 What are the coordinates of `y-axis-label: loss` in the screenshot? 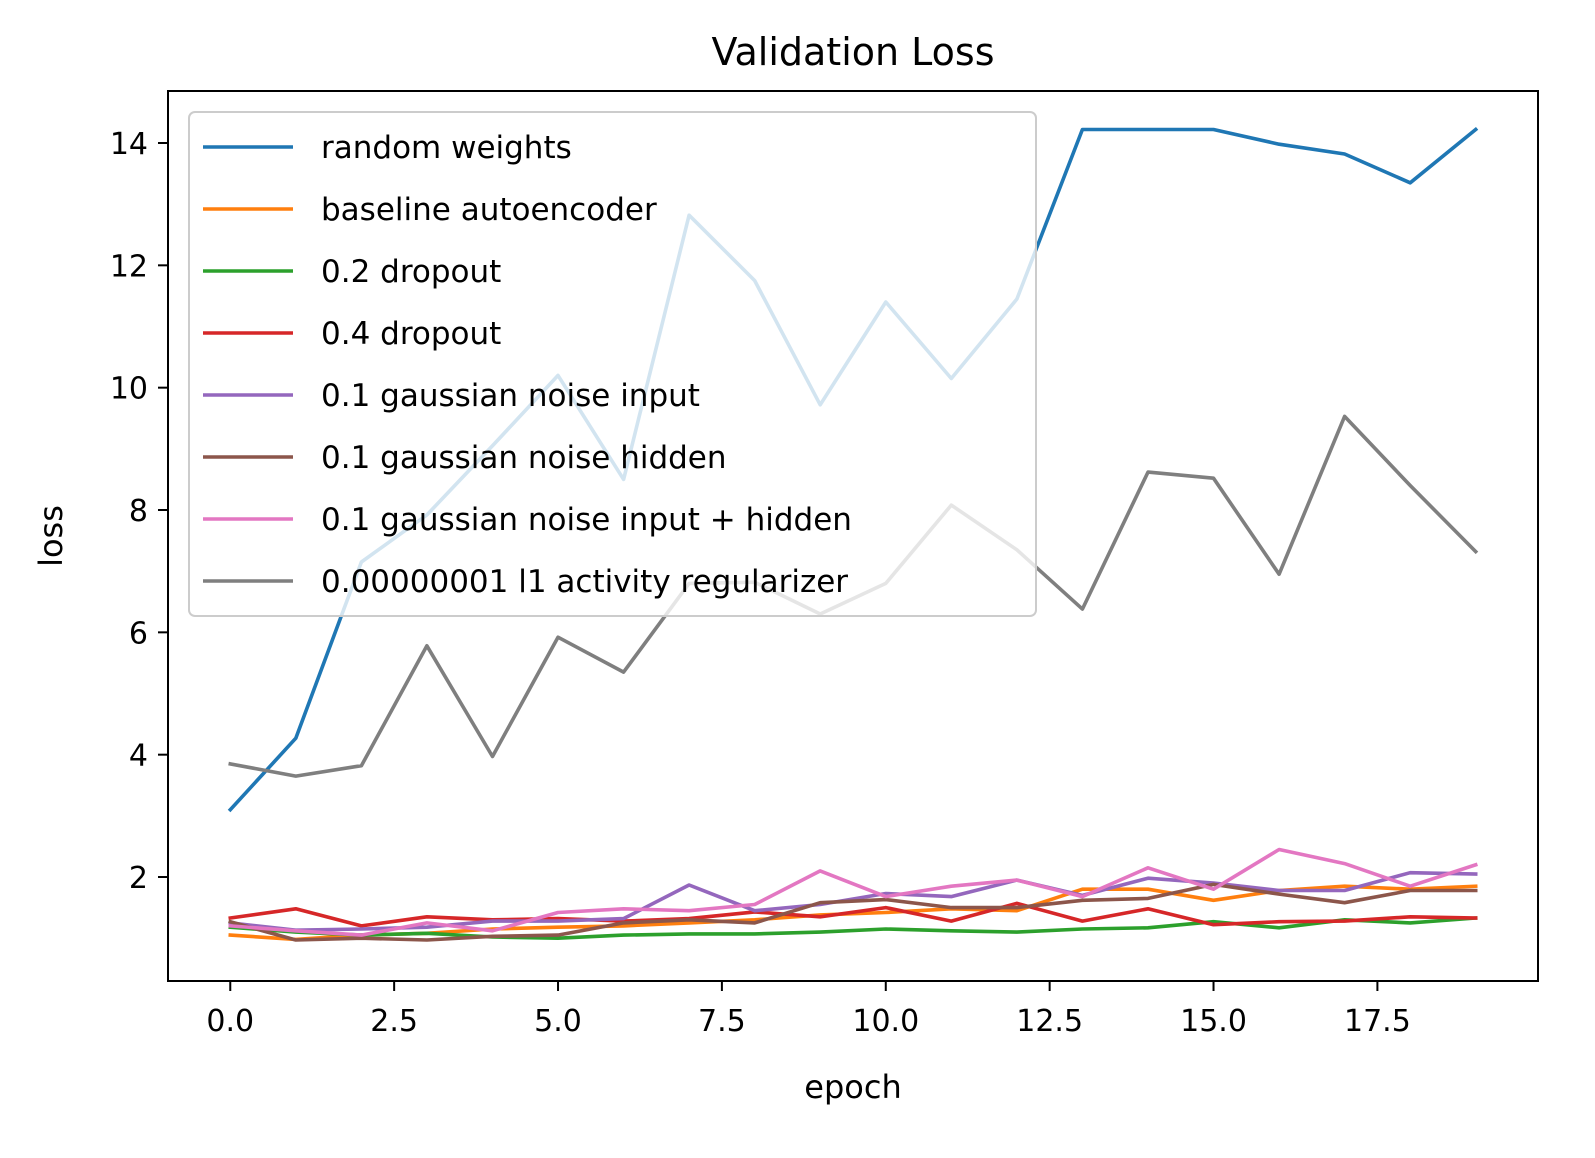 It's located at (51, 536).